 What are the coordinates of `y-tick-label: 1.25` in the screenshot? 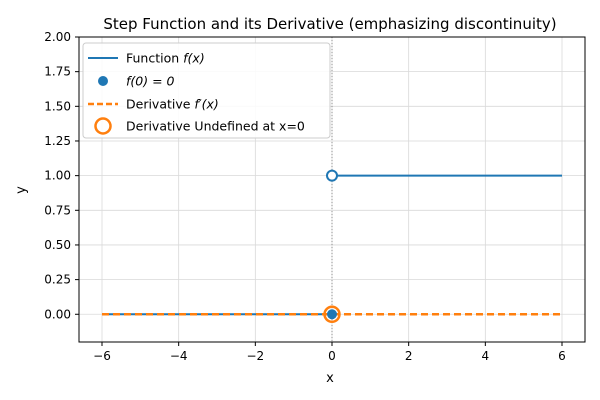 It's located at (57, 141).